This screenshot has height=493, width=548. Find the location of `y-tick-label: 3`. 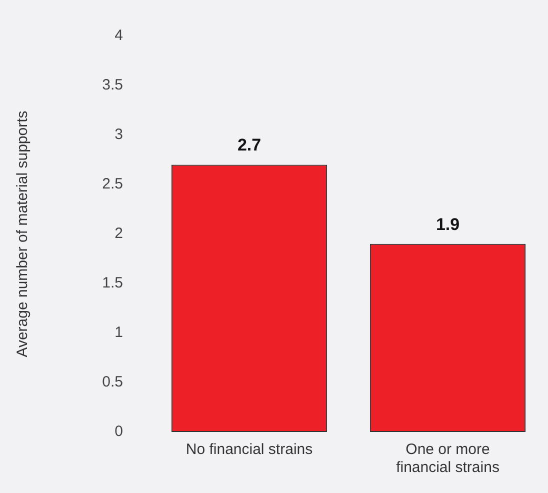

y-tick-label: 3 is located at coordinates (118, 135).